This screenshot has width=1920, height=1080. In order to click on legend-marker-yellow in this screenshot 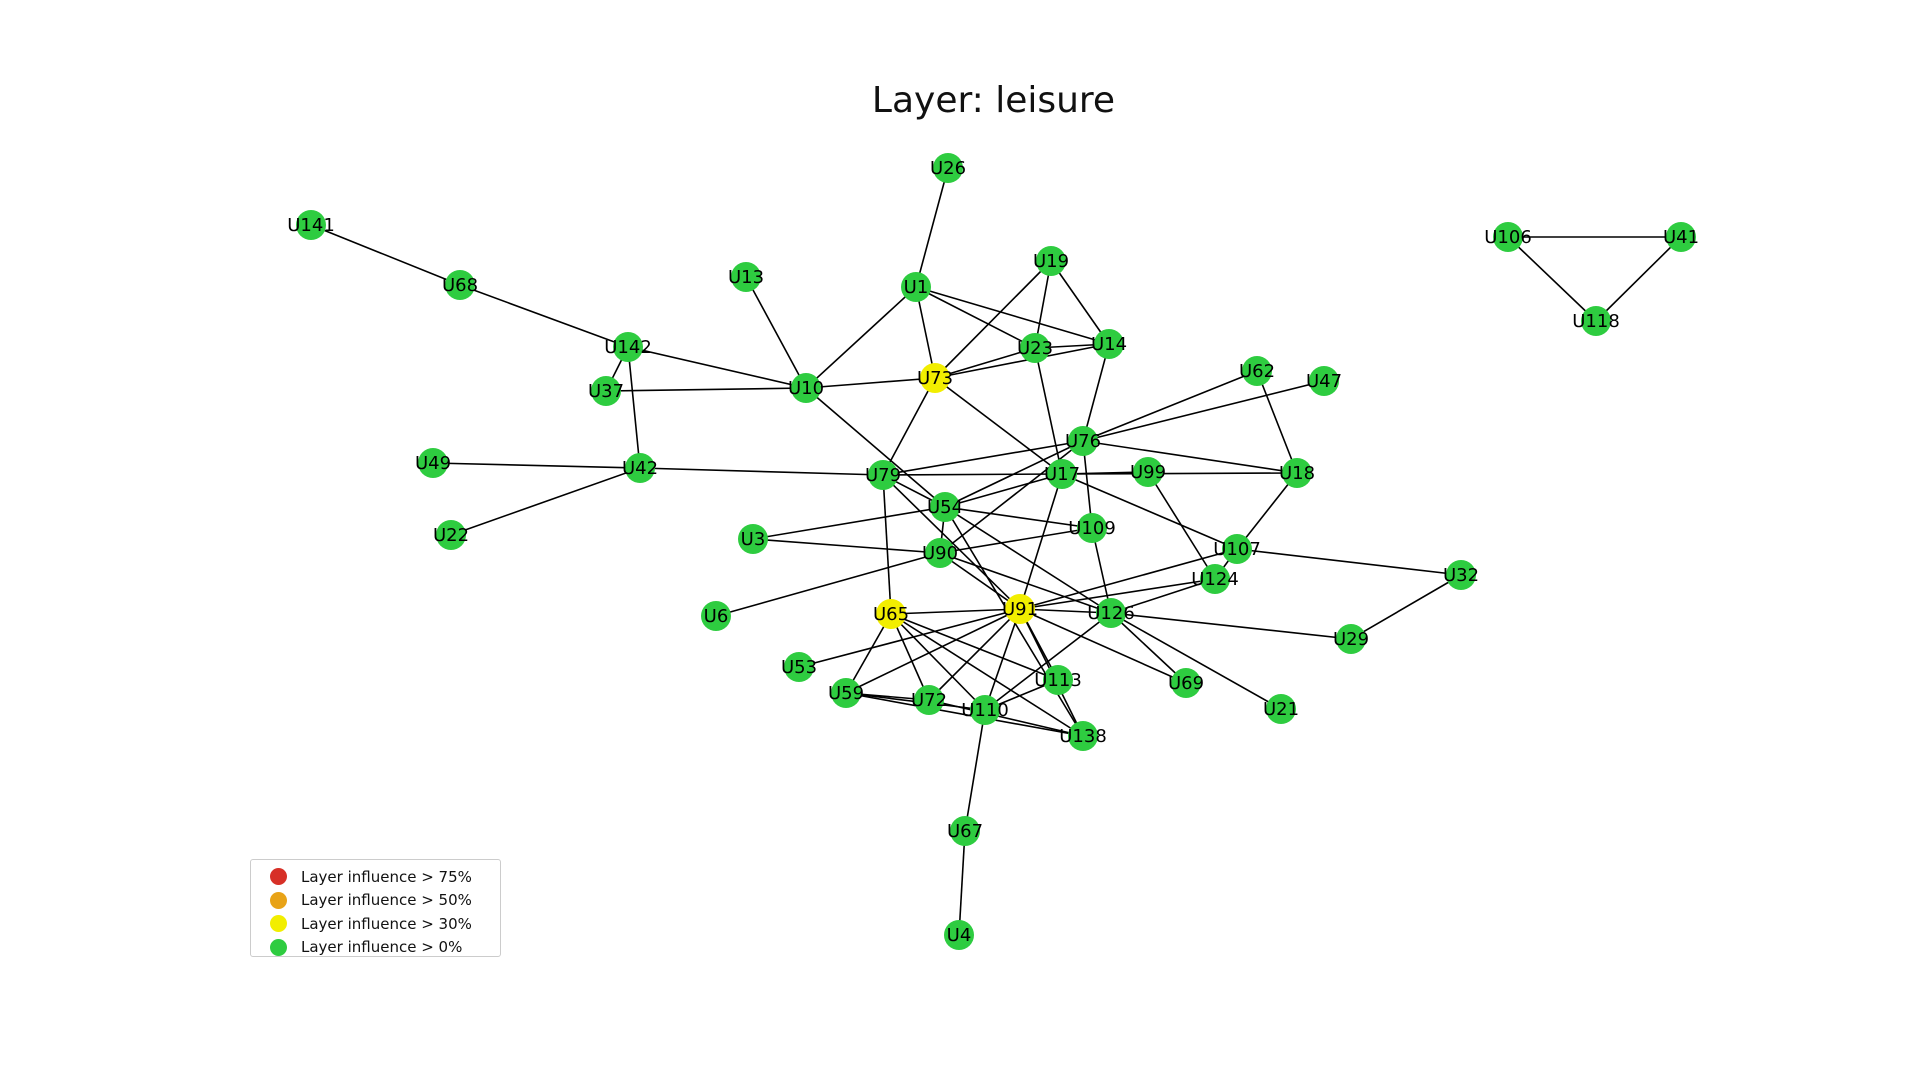, I will do `click(278, 924)`.